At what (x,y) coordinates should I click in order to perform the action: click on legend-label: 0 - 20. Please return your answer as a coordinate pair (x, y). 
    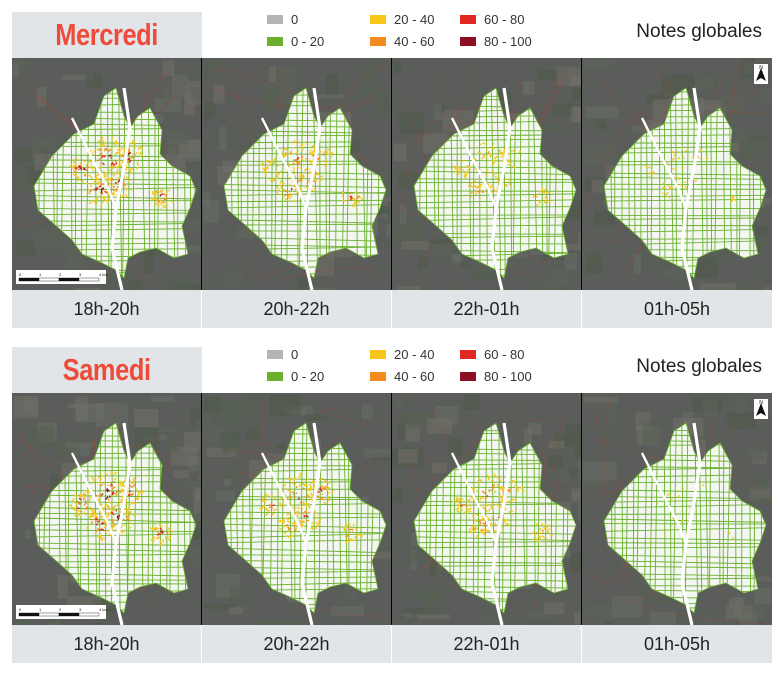
    Looking at the image, I should click on (308, 376).